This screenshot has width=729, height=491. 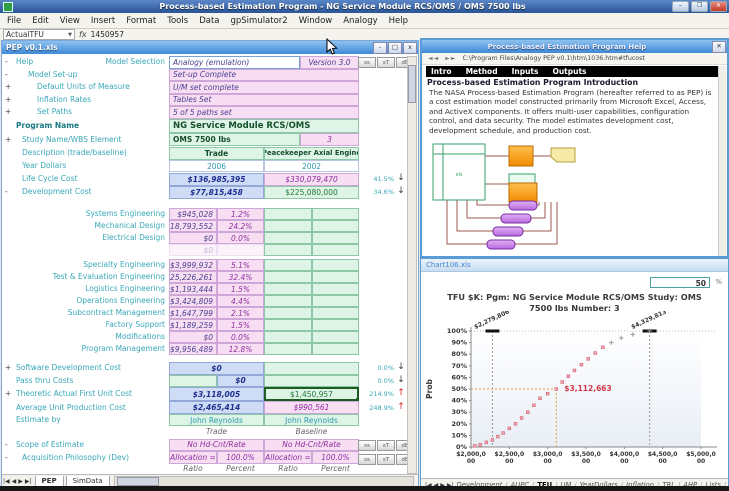 What do you see at coordinates (481, 71) in the screenshot?
I see `help-tab-method: Method` at bounding box center [481, 71].